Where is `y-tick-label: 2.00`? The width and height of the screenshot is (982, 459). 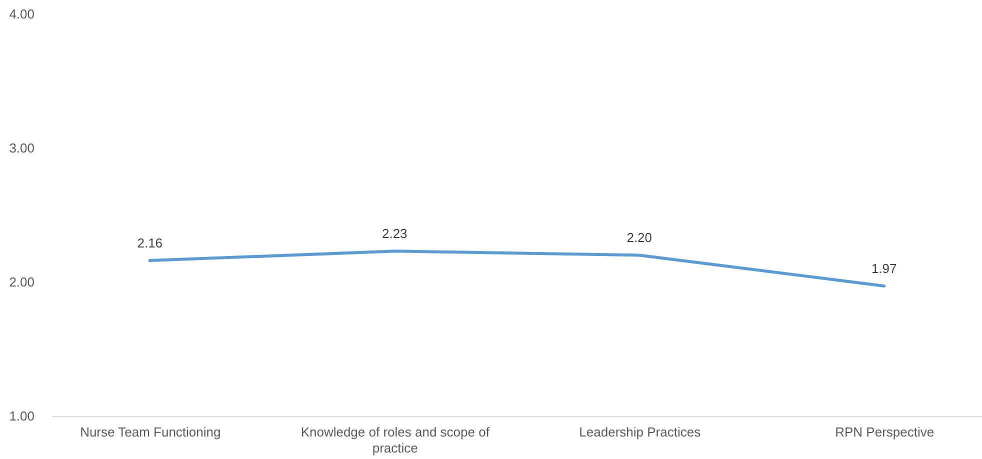
y-tick-label: 2.00 is located at coordinates (21, 282).